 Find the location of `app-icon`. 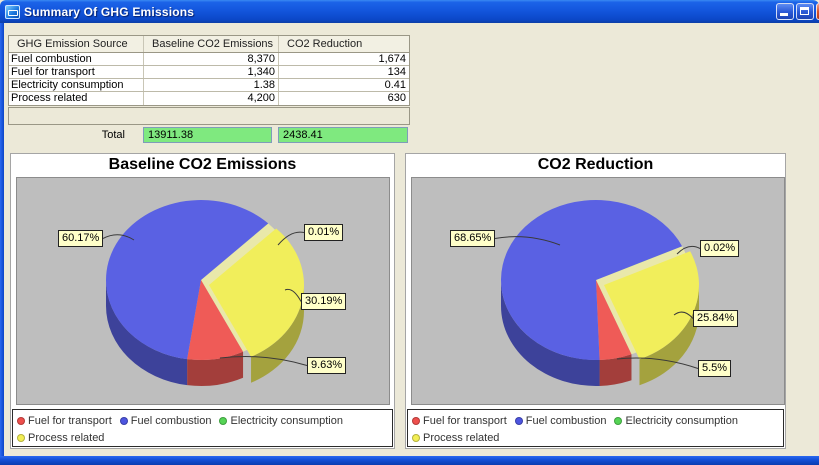

app-icon is located at coordinates (12, 11).